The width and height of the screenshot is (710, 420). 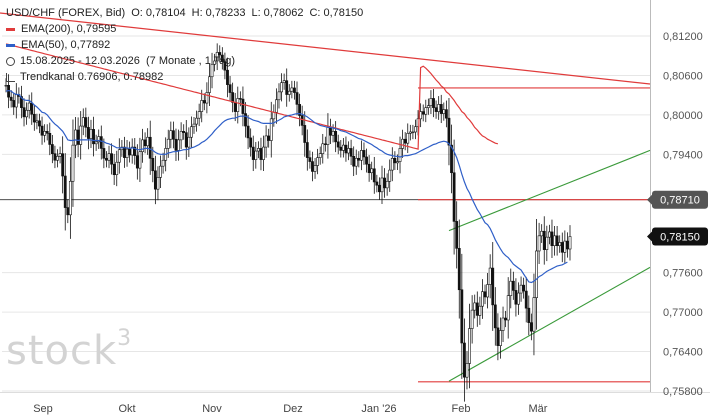 I want to click on ema200-swatch, so click(x=10, y=29).